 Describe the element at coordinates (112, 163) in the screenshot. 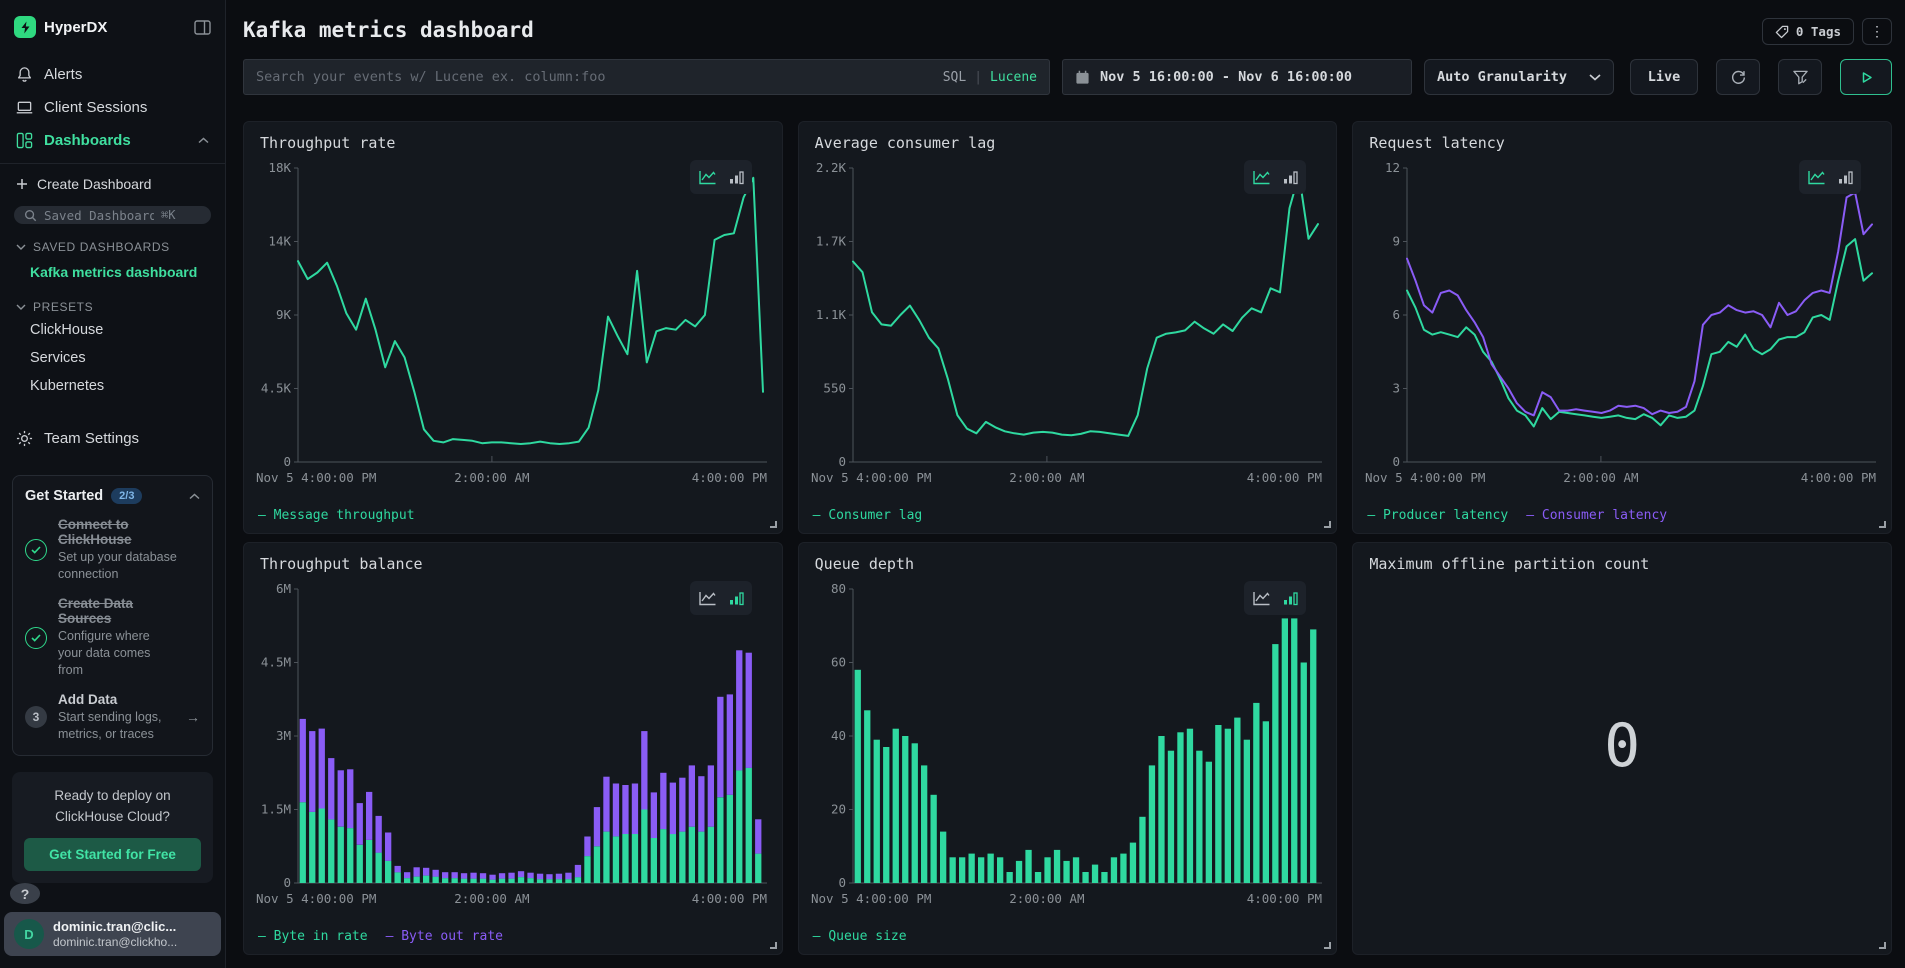

I see `sidebar-divider` at that location.